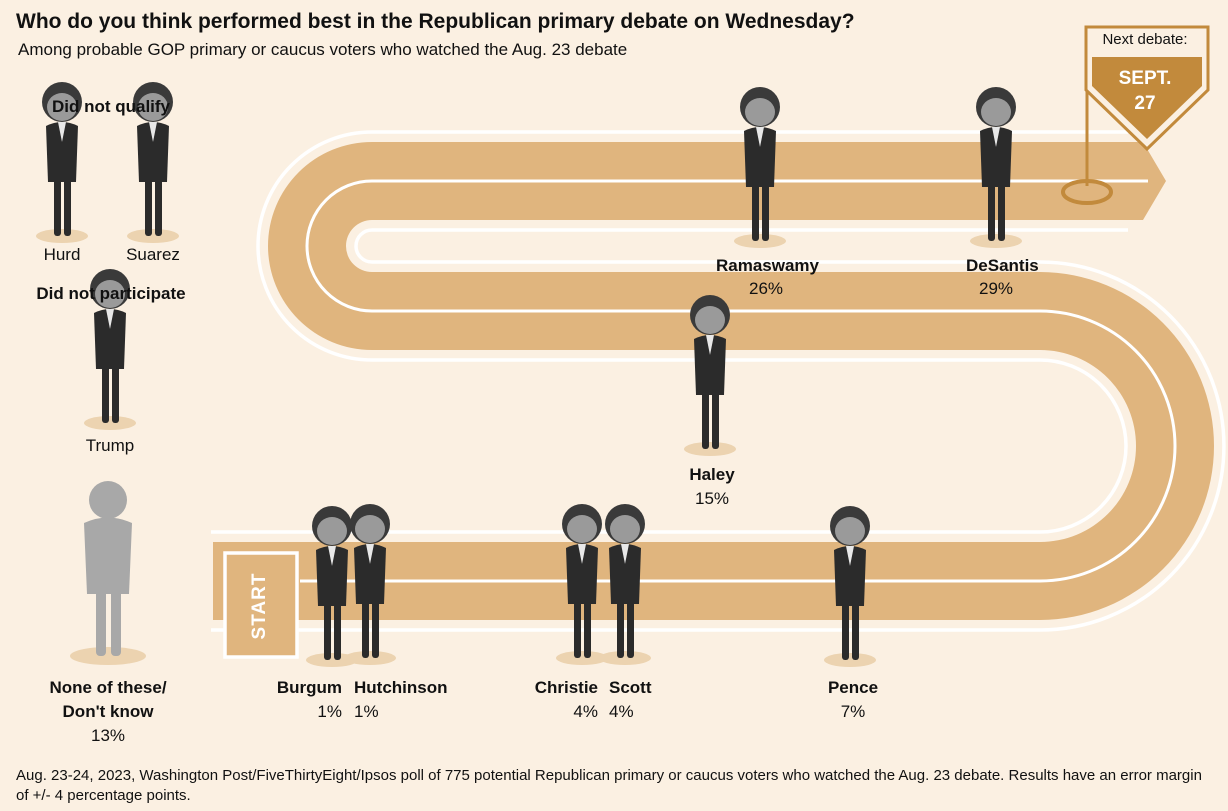 This screenshot has width=1228, height=811. I want to click on none-label-line1: None of these/, so click(108, 687).